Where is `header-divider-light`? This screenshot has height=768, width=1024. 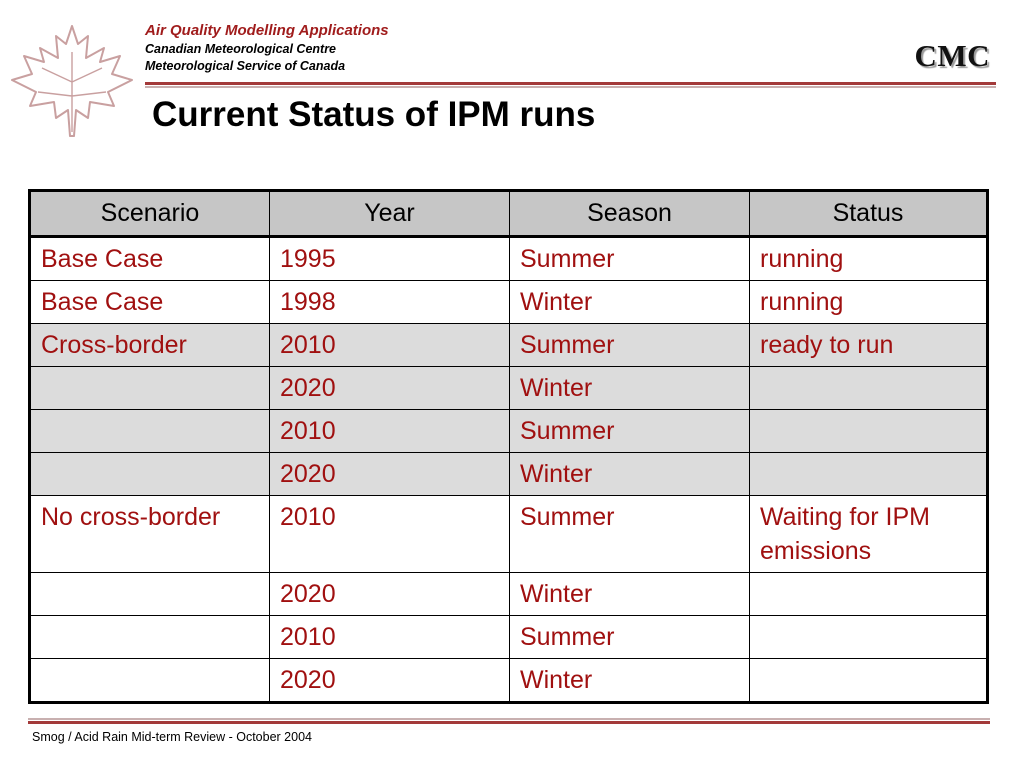
header-divider-light is located at coordinates (570, 87).